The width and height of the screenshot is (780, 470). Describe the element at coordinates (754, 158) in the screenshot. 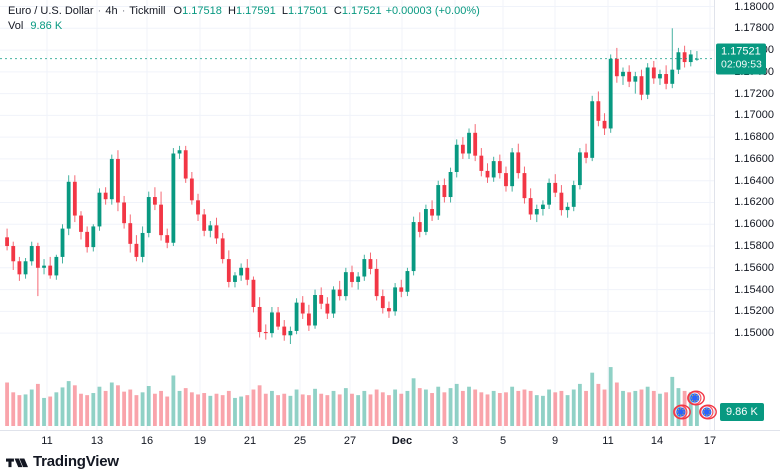

I see `price-tick-label: 1.16600` at that location.